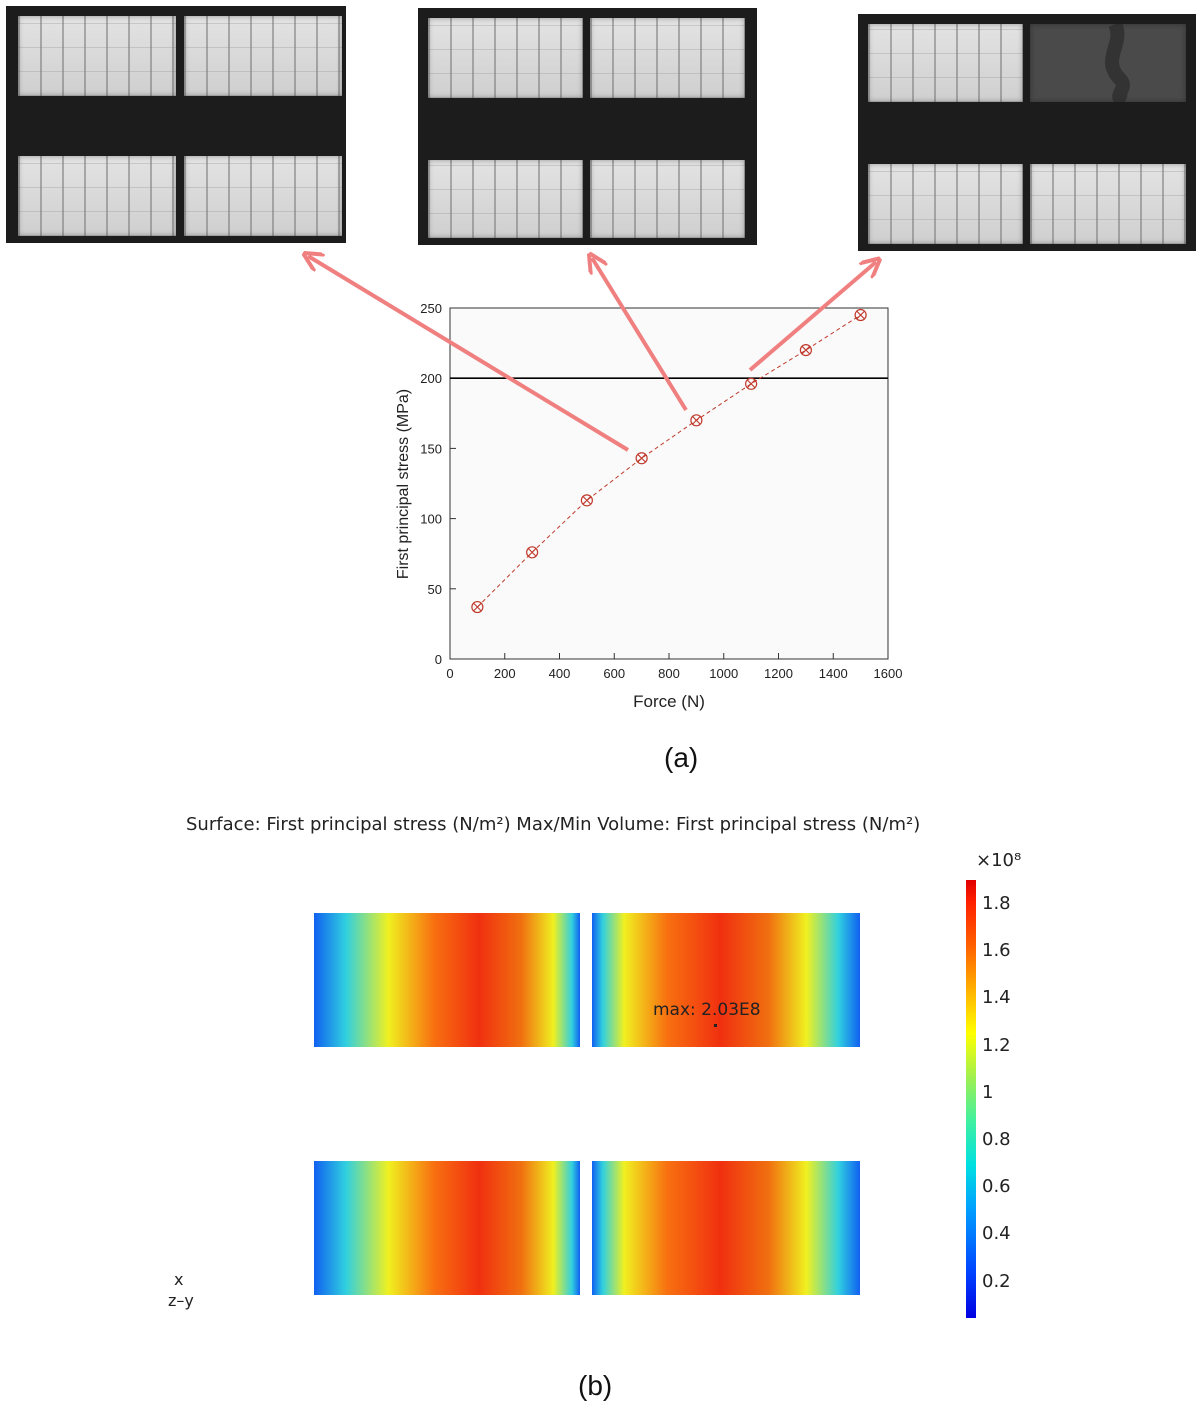 The height and width of the screenshot is (1411, 1200). What do you see at coordinates (723, 673) in the screenshot?
I see `x-tick-label: 1000` at bounding box center [723, 673].